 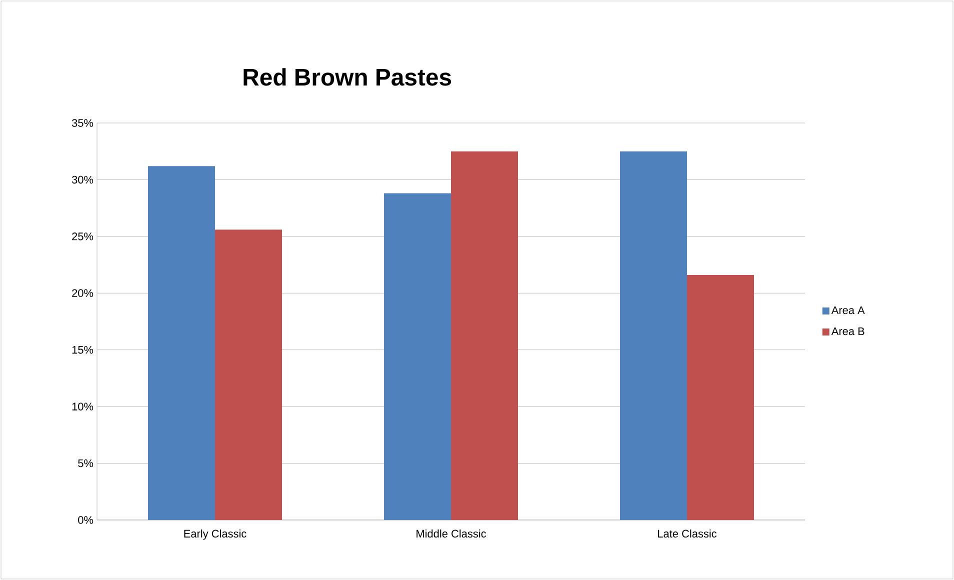 What do you see at coordinates (848, 310) in the screenshot?
I see `legend-label: Area A` at bounding box center [848, 310].